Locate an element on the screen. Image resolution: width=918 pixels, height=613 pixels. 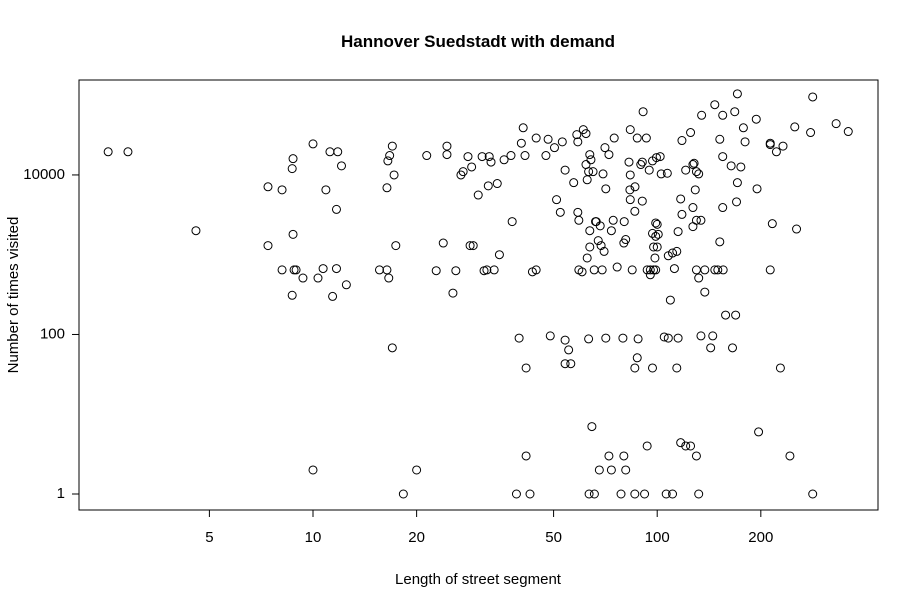
x-axis-label: Length of street segment is located at coordinates (478, 579).